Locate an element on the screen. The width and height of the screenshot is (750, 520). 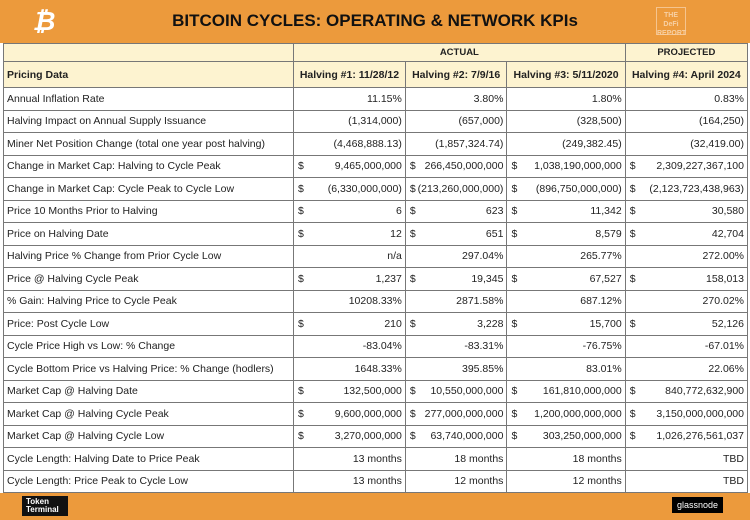
value-cell: (249,382.45) is located at coordinates (566, 144).